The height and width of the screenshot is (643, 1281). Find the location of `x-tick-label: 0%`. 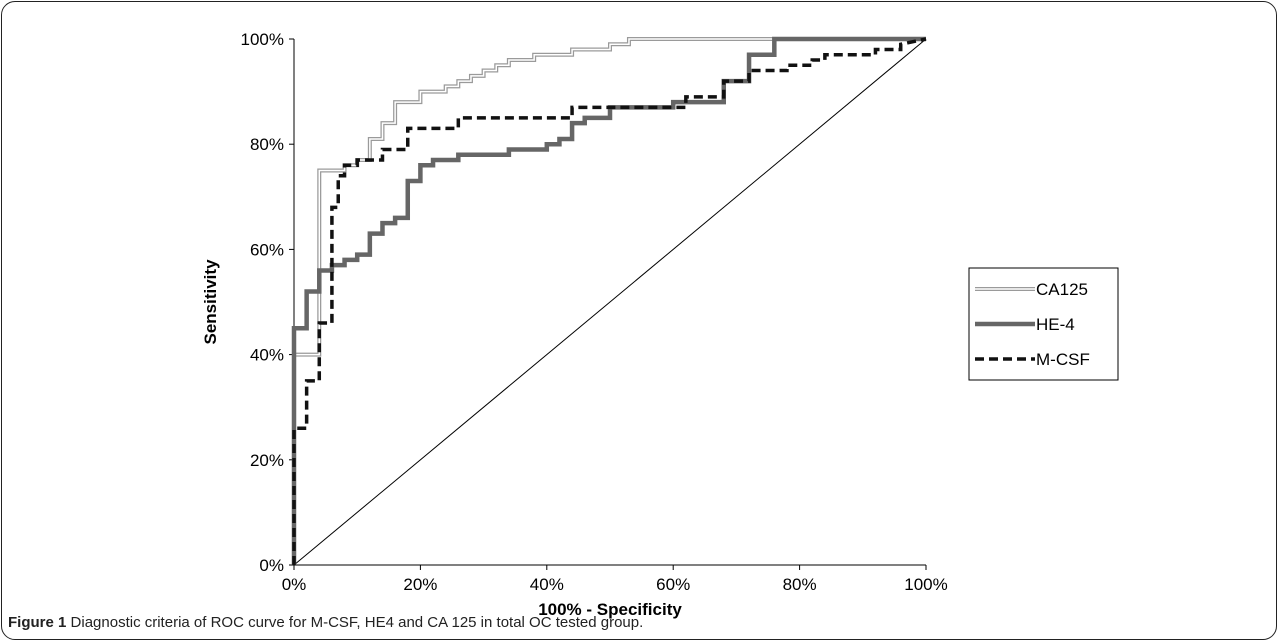

x-tick-label: 0% is located at coordinates (294, 584).